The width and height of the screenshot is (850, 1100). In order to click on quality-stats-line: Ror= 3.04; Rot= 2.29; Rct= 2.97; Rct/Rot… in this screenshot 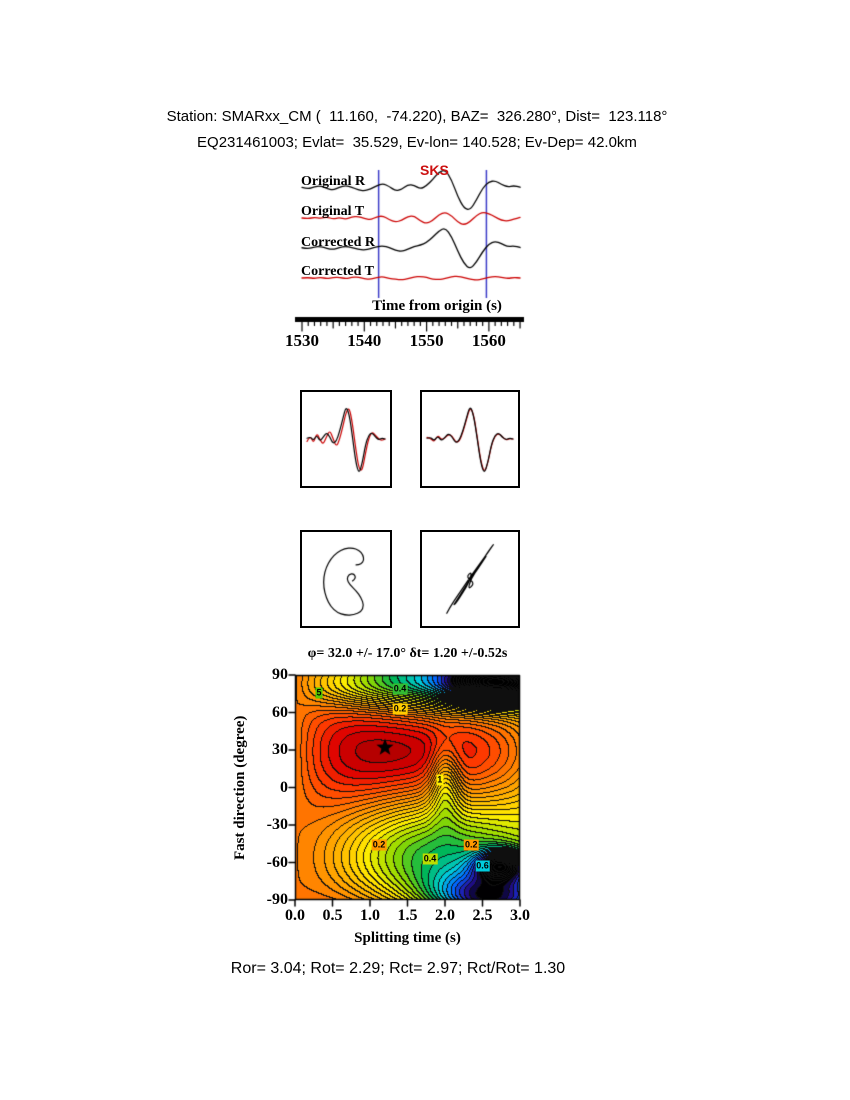, I will do `click(398, 968)`.